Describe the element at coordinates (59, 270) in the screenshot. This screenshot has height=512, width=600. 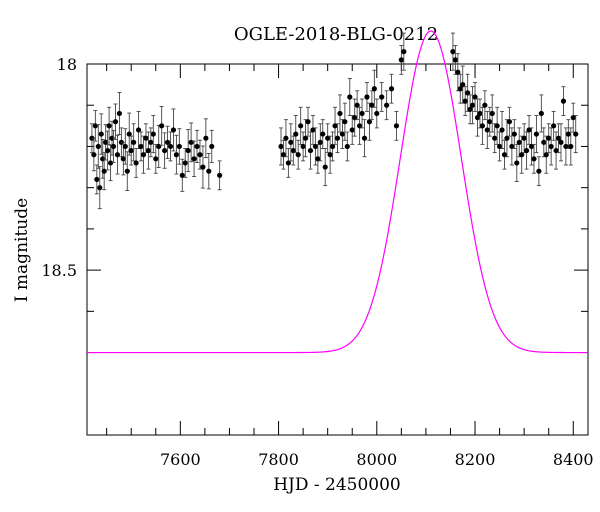
I see `y-tick-label: 18.5` at that location.